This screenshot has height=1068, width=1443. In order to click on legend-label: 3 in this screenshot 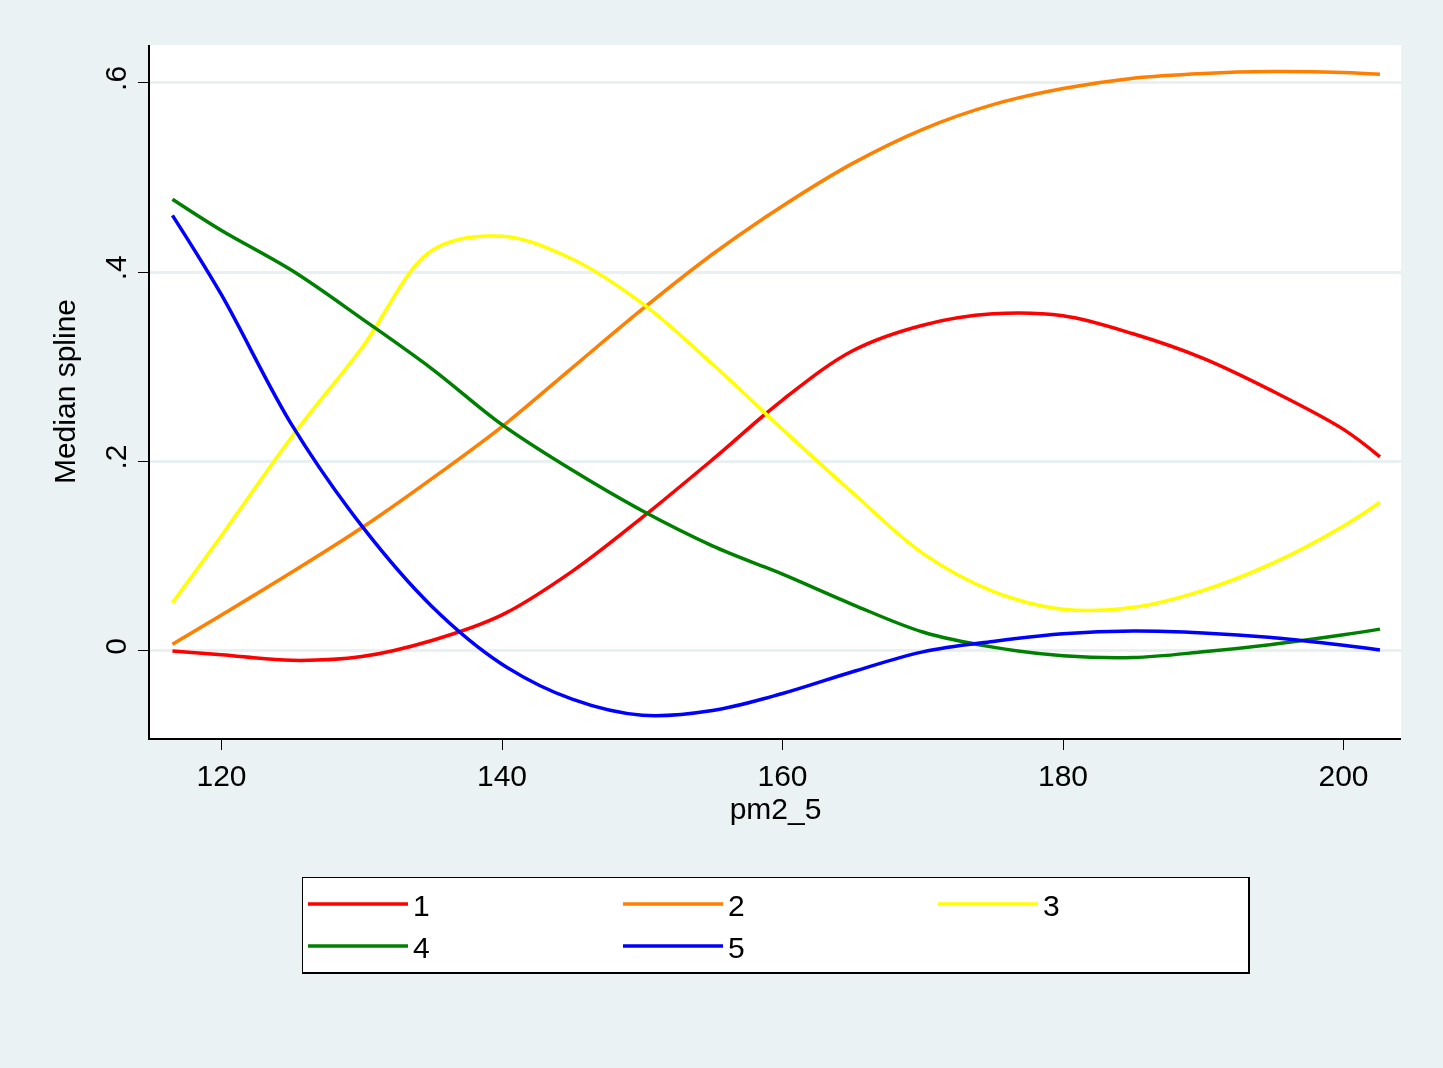, I will do `click(1051, 905)`.